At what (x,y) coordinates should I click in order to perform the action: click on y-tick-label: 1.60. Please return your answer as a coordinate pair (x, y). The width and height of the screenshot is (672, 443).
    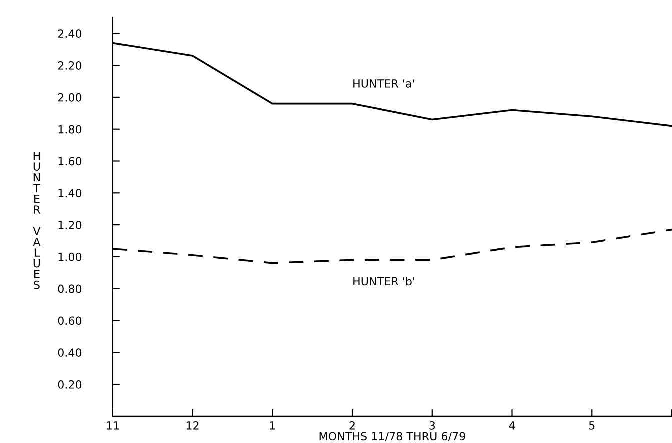
    Looking at the image, I should click on (70, 161).